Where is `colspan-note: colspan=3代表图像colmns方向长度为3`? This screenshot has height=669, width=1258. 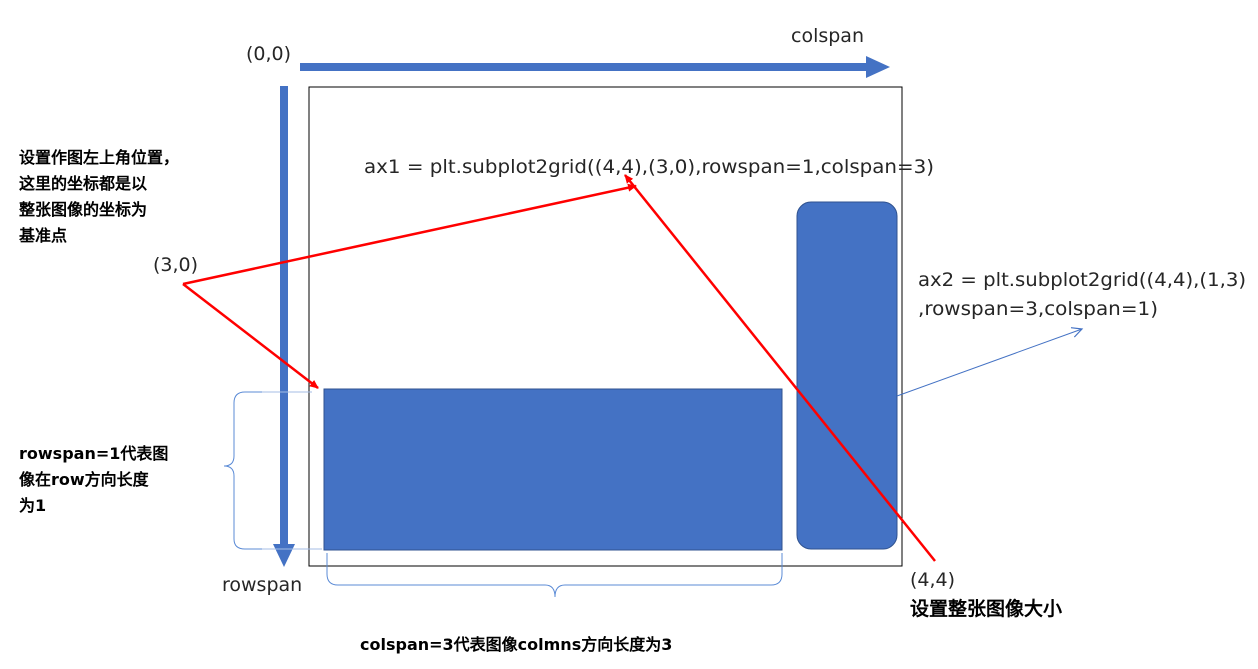 colspan-note: colspan=3代表图像colmns方向长度为3 is located at coordinates (516, 644).